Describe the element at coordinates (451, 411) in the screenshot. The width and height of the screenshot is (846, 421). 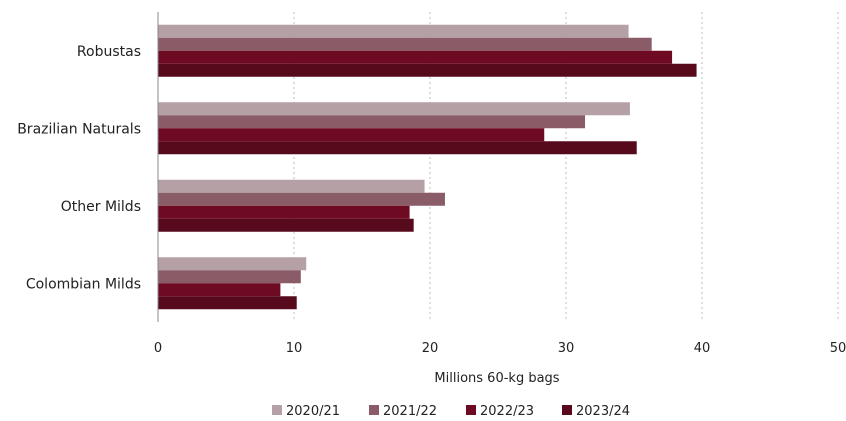
I see `legend: 2020/21 2021/22 2022/23 2023/24` at that location.